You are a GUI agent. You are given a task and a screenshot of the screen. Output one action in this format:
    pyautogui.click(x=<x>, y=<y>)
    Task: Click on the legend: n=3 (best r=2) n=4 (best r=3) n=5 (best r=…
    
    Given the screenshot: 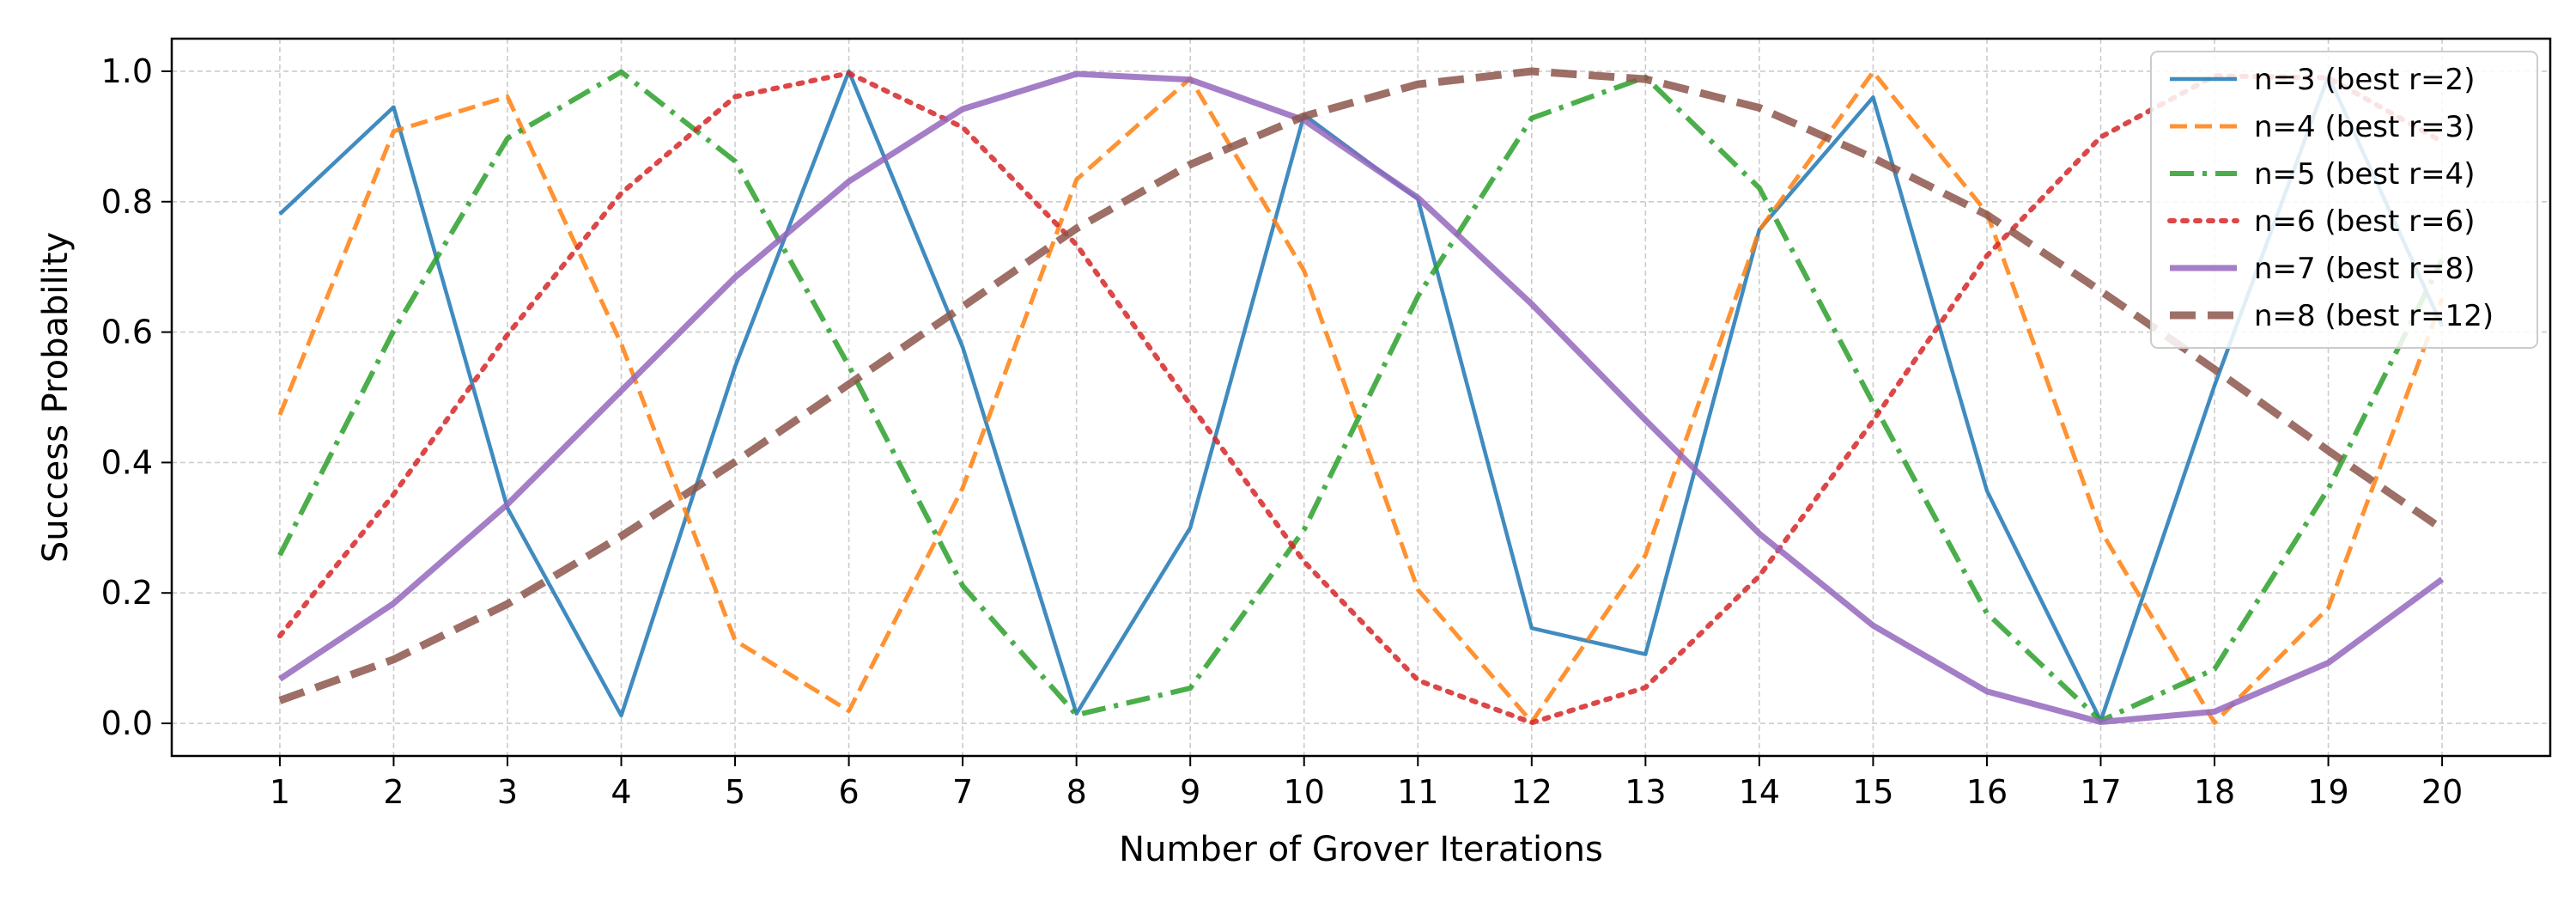 What is the action you would take?
    pyautogui.click(x=2344, y=200)
    